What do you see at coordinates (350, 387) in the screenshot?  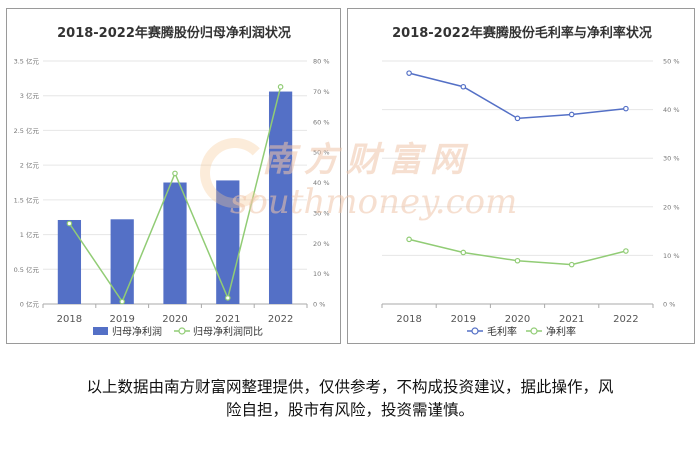 I see `disclaimer-line-1: 以上数据由南方财富网整理提供，仅供参考，不构成投资建议，据此操作，风` at bounding box center [350, 387].